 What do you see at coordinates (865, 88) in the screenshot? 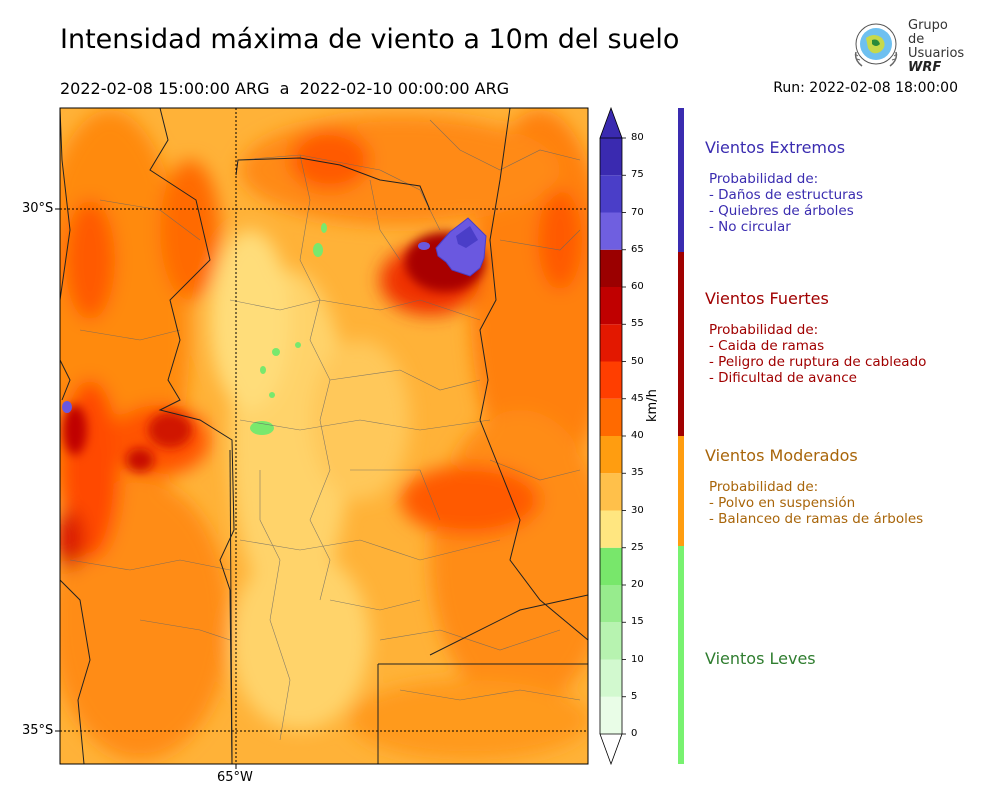
I see `run-time: Run: 2022-02-08 18:00:00` at bounding box center [865, 88].